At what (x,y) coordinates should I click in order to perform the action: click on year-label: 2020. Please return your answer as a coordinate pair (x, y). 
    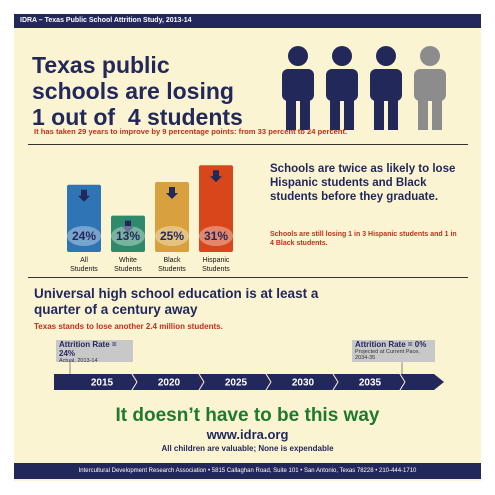
    Looking at the image, I should click on (169, 383).